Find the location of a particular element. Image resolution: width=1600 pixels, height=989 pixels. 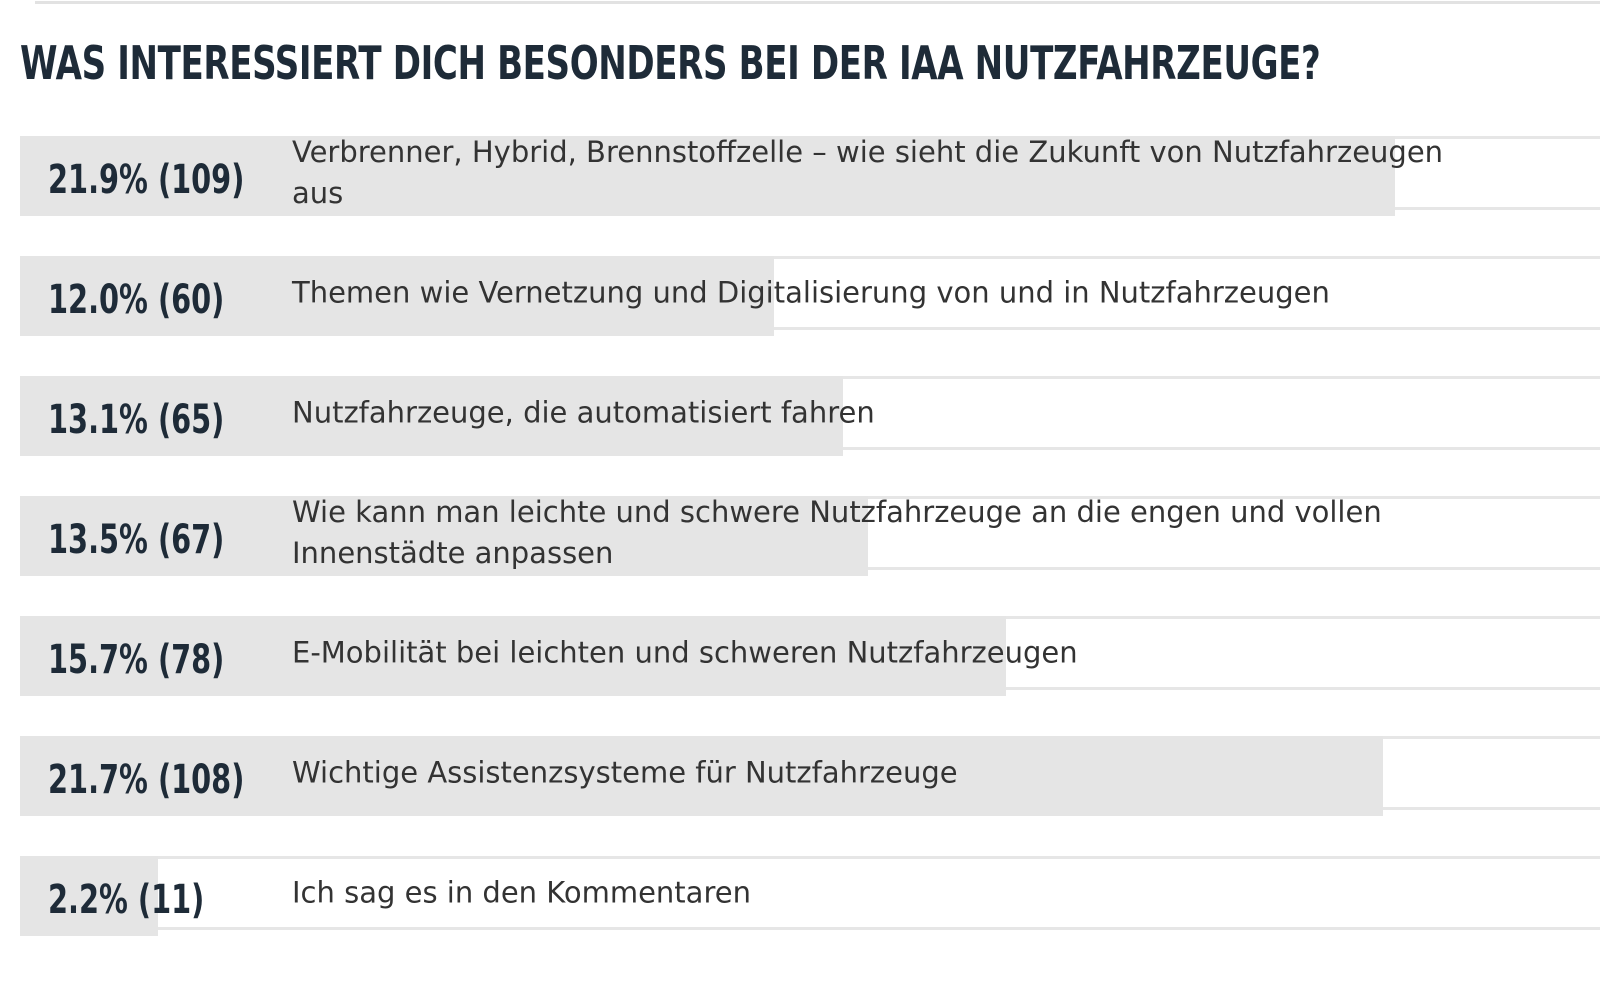

divider is located at coordinates (817, 2).